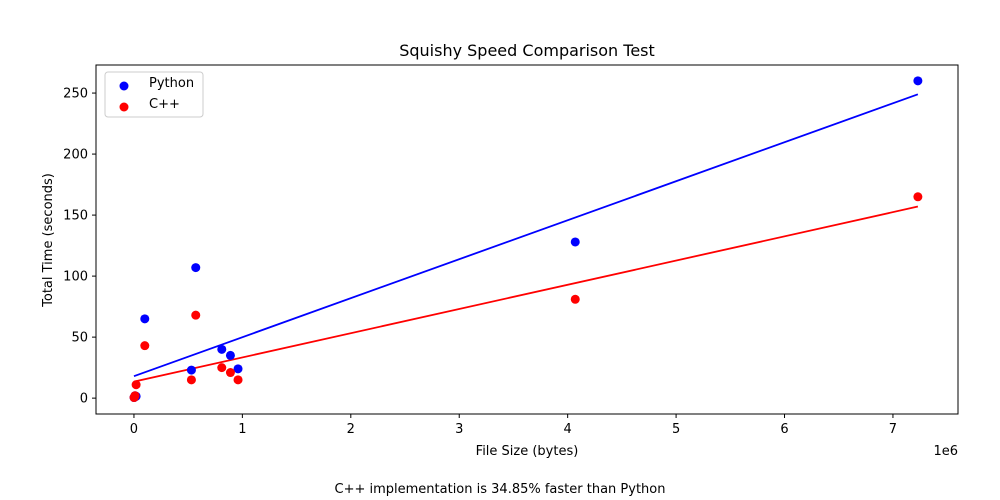 This screenshot has height=500, width=1000. What do you see at coordinates (75, 155) in the screenshot?
I see `y-tick-label-4: 200` at bounding box center [75, 155].